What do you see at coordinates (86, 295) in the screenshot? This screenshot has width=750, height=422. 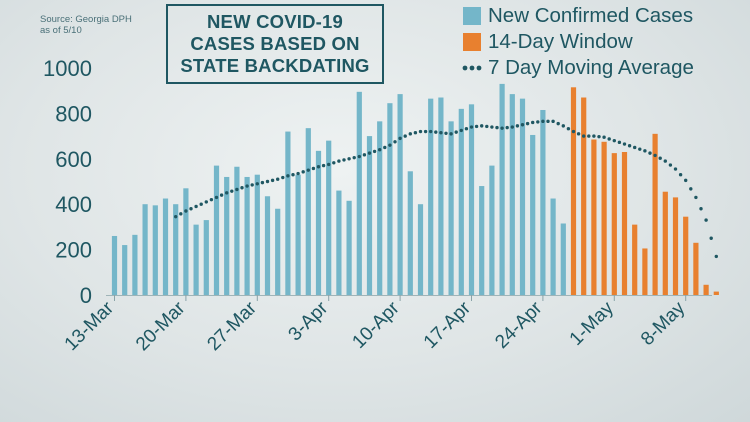 I see `y-tick-label: 0` at bounding box center [86, 295].